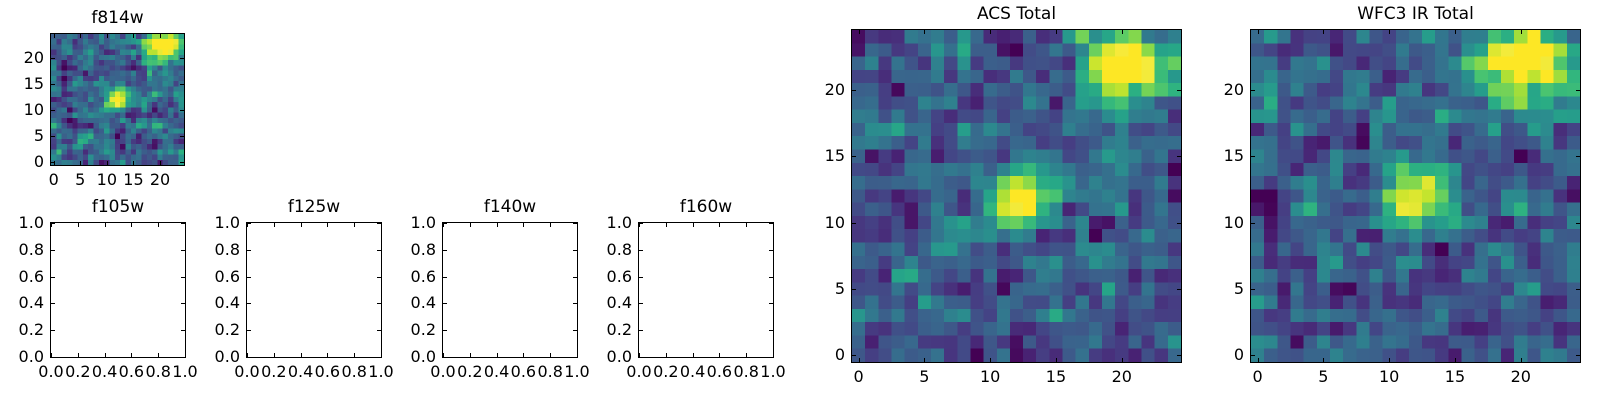  What do you see at coordinates (158, 371) in the screenshot?
I see `xtick-label-f105w-4: 0.8` at bounding box center [158, 371].